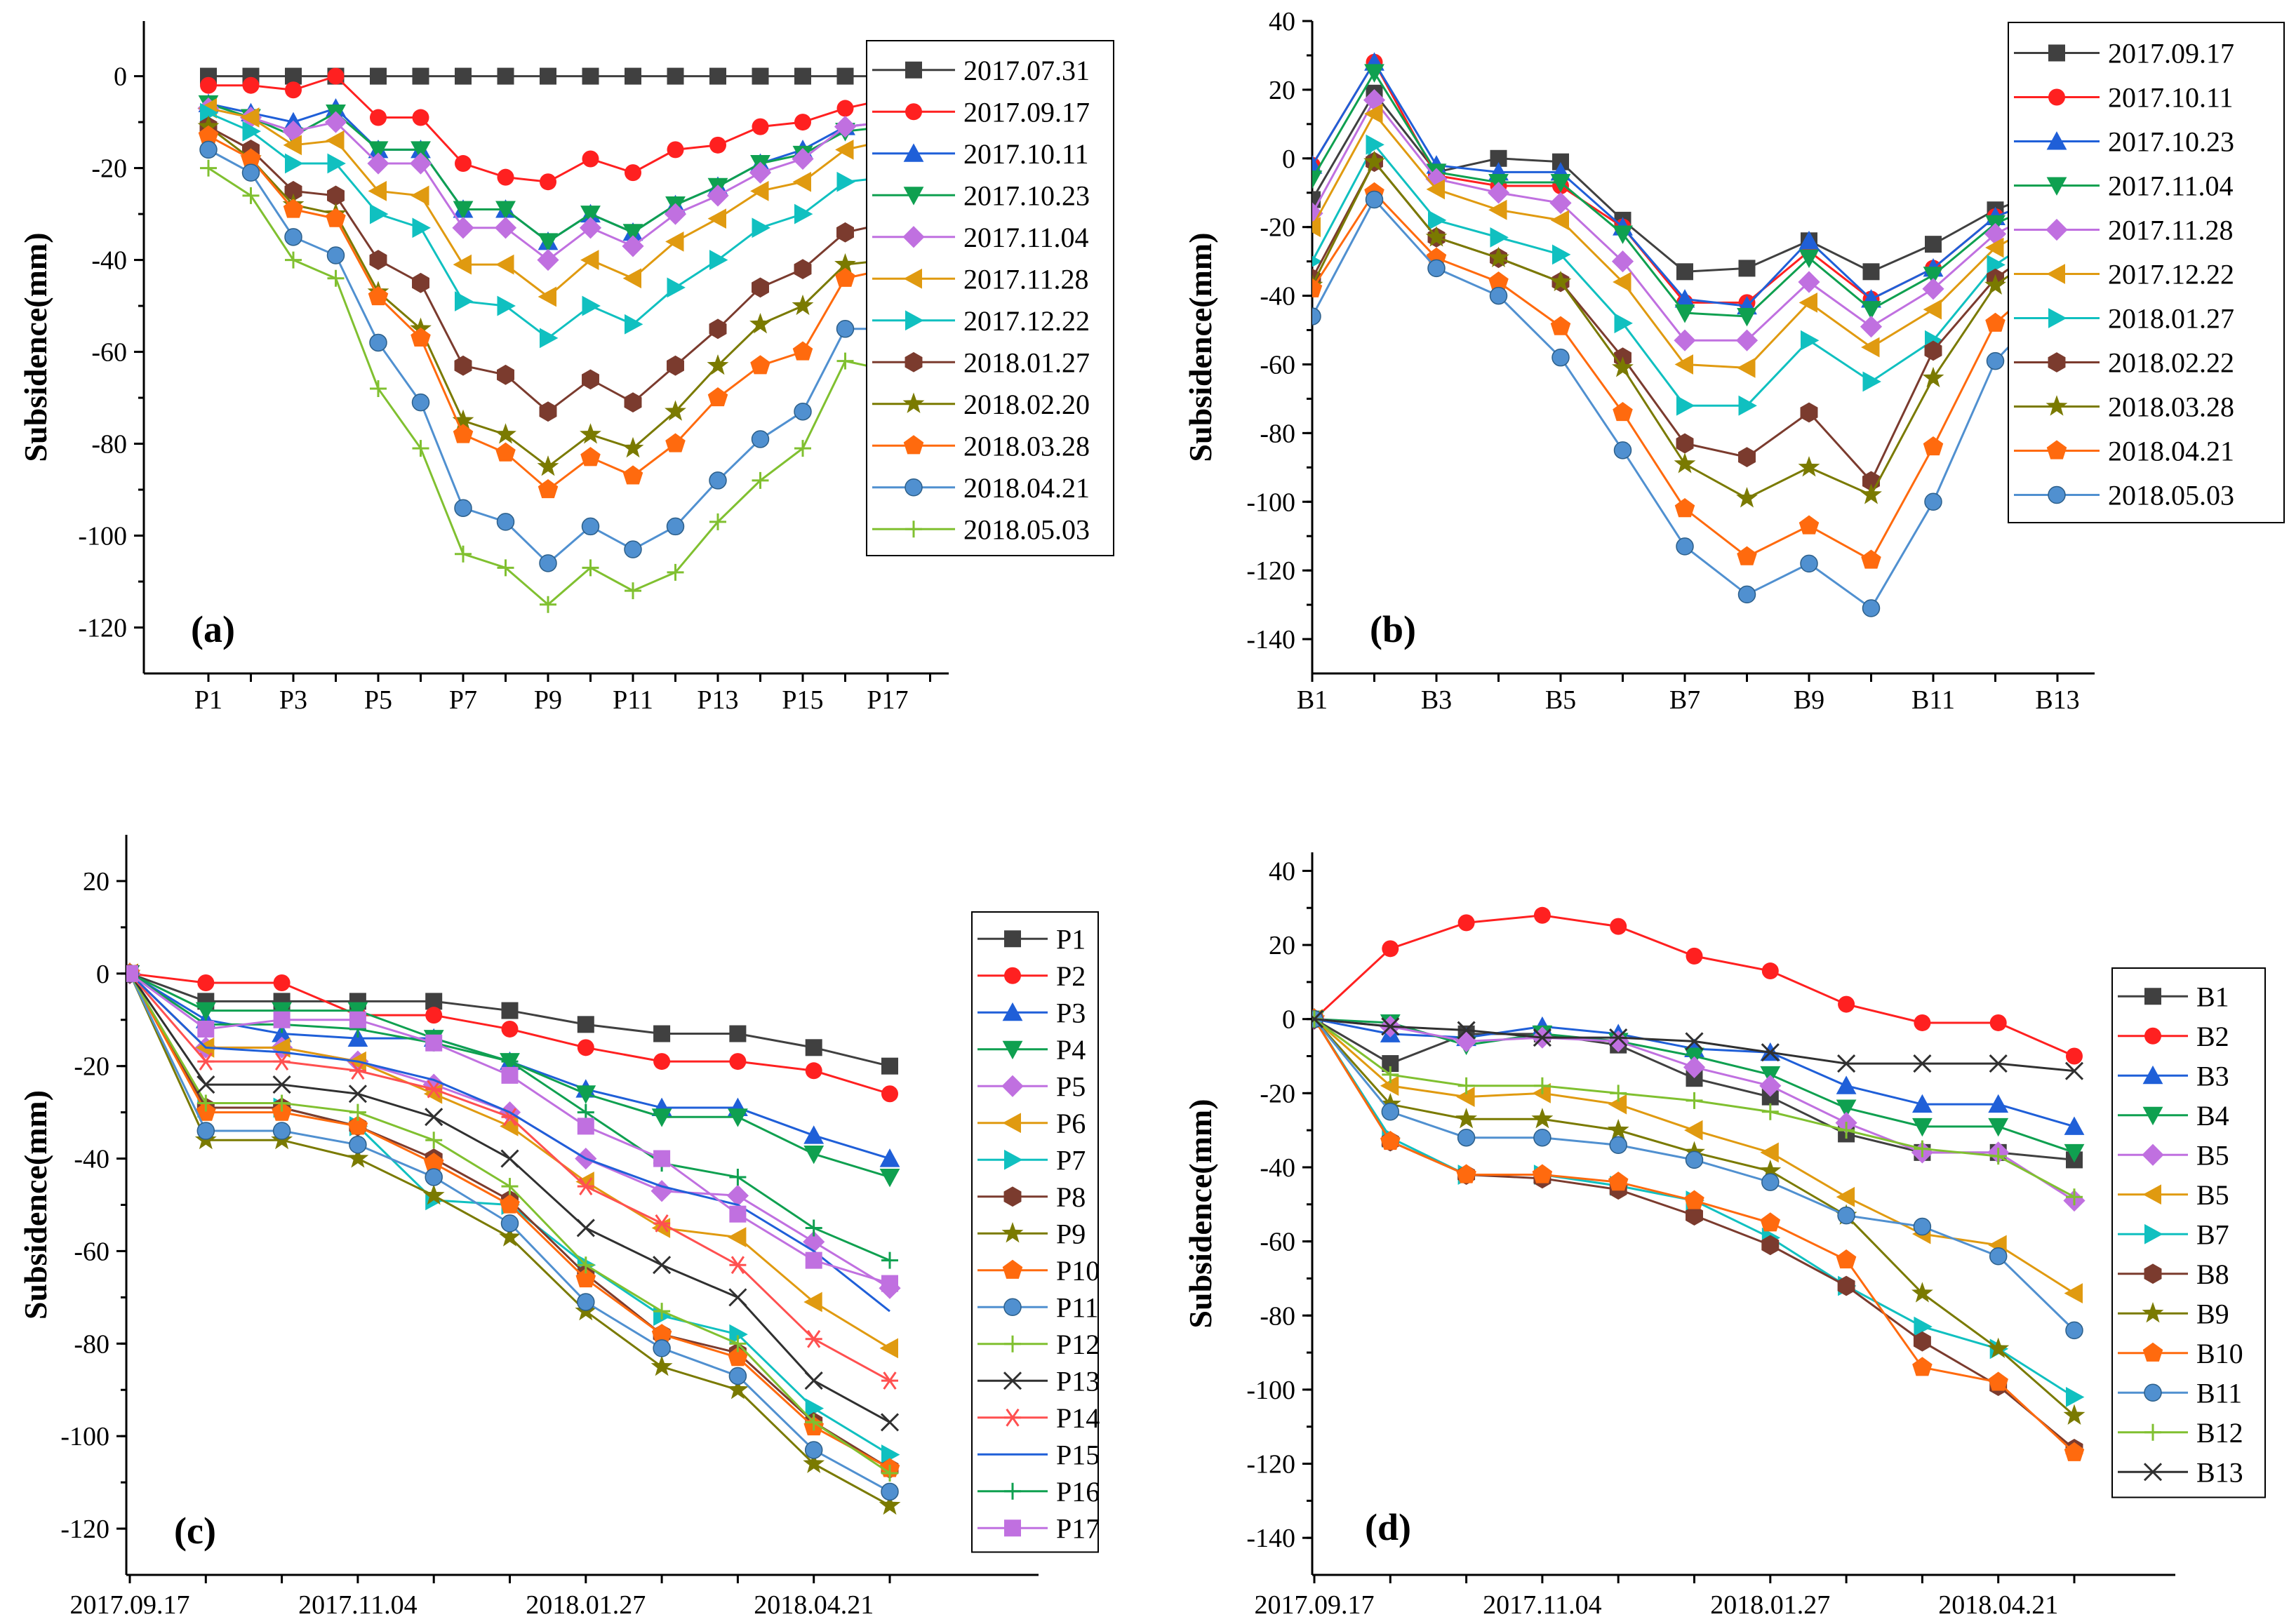 The width and height of the screenshot is (2289, 1624). I want to click on legend-label: B3, so click(2212, 1076).